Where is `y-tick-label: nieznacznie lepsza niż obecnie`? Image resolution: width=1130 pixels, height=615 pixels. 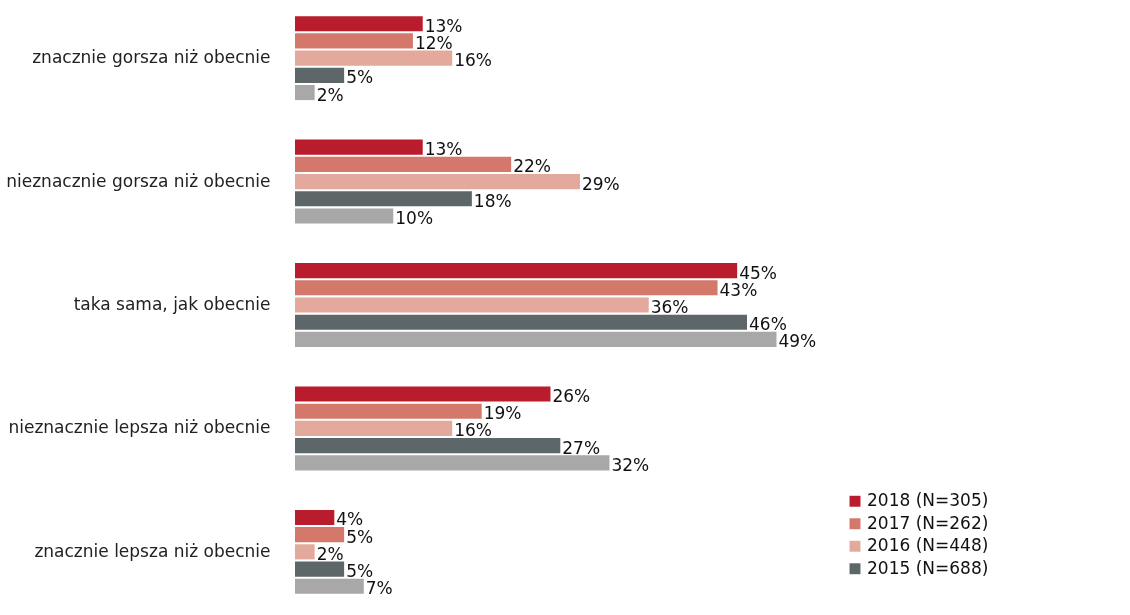
y-tick-label: nieznacznie lepsza niż obecnie is located at coordinates (139, 427).